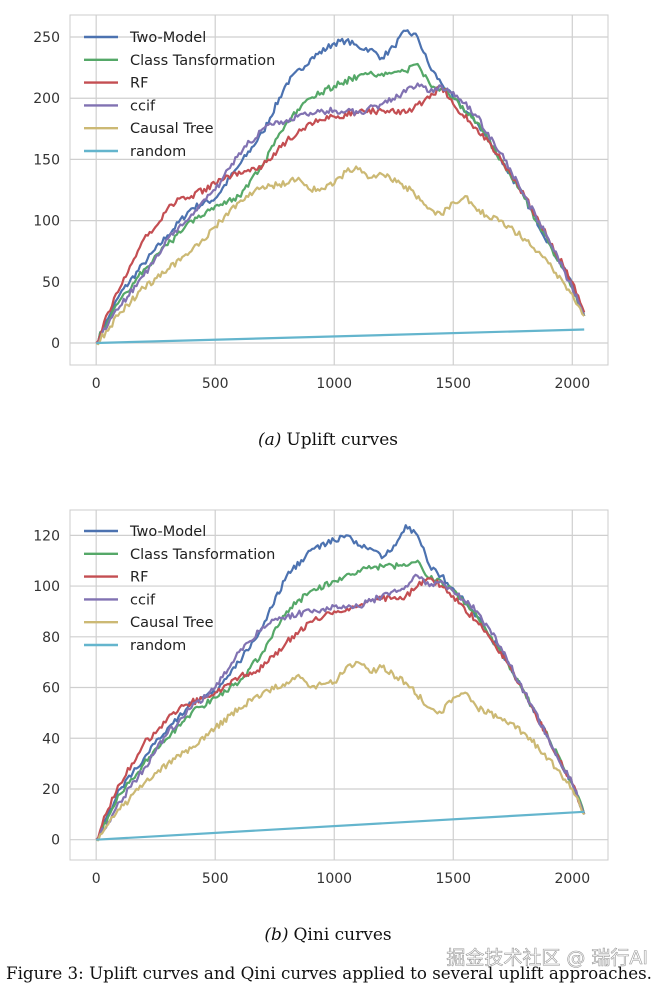 Image resolution: width=662 pixels, height=994 pixels. I want to click on uplift-y-tick-label: 150, so click(46, 160).